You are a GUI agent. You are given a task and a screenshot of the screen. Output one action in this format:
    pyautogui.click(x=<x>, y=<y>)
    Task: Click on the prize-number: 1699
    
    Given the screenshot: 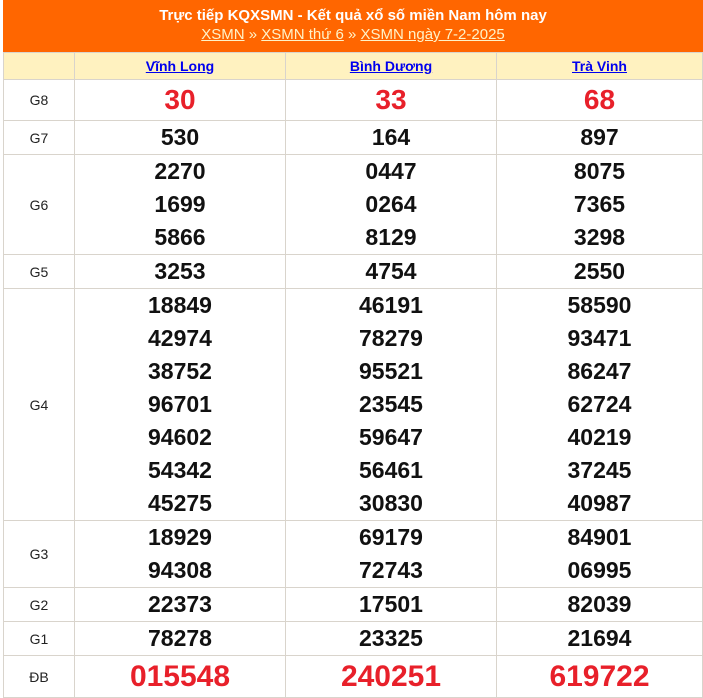 What is the action you would take?
    pyautogui.click(x=180, y=204)
    